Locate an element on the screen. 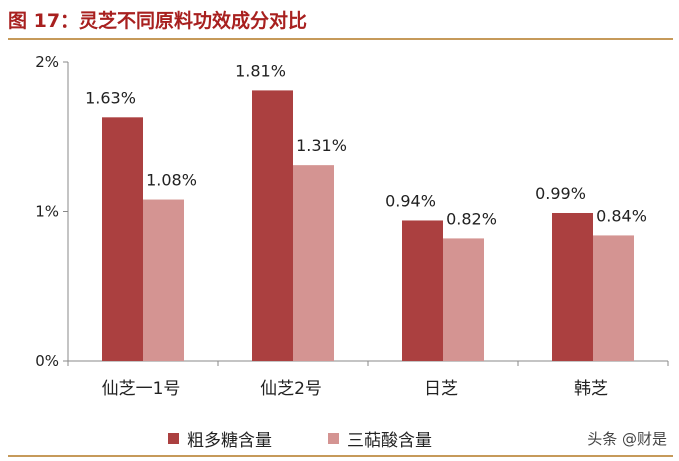 Image resolution: width=679 pixels, height=461 pixels. bottom-divider is located at coordinates (340, 456).